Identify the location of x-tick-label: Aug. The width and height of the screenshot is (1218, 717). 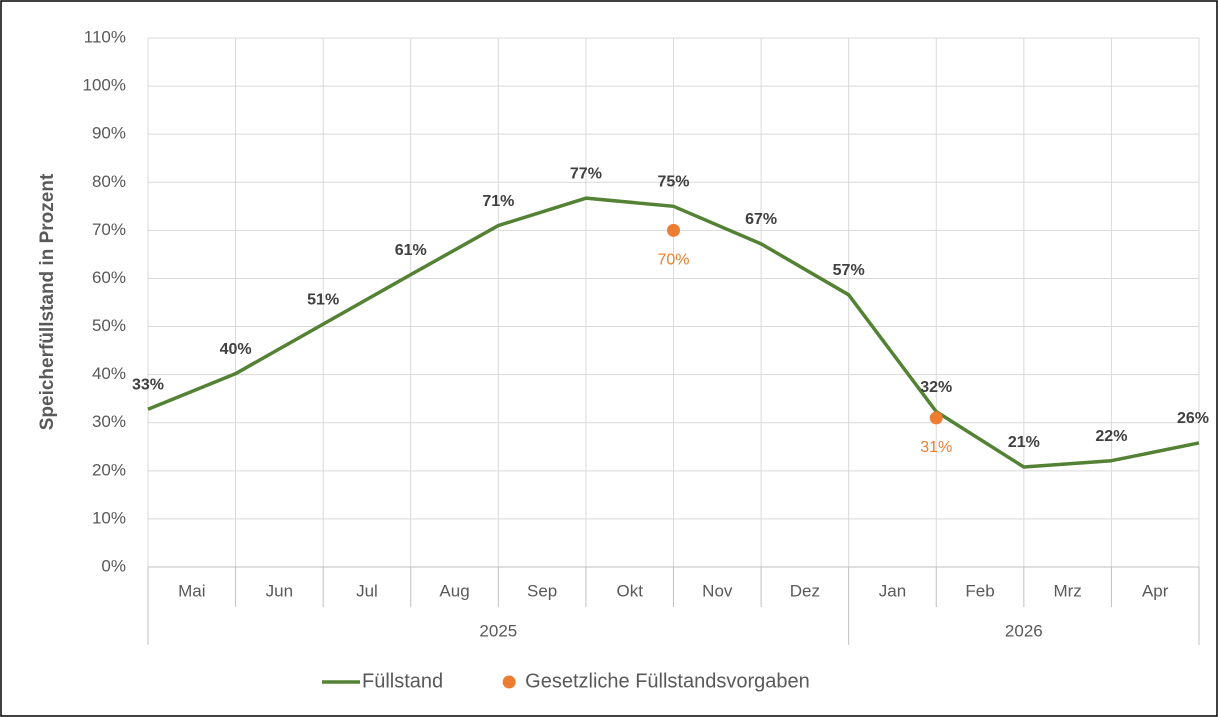
(454, 590).